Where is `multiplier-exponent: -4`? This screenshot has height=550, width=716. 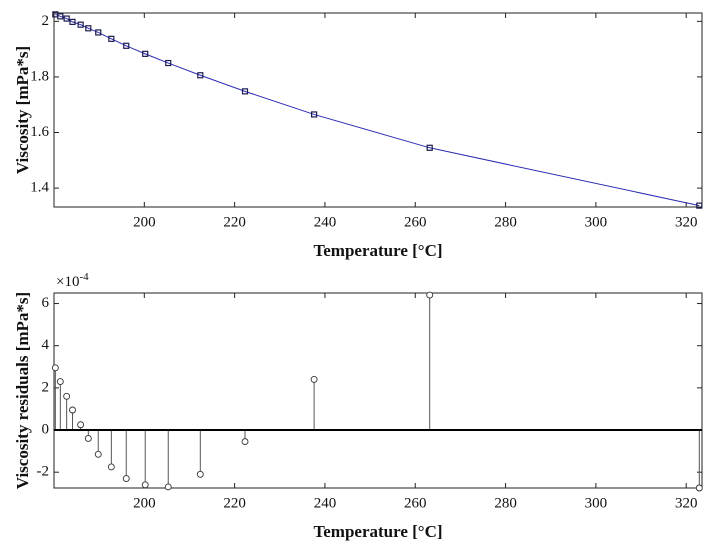
multiplier-exponent: -4 is located at coordinates (84, 277).